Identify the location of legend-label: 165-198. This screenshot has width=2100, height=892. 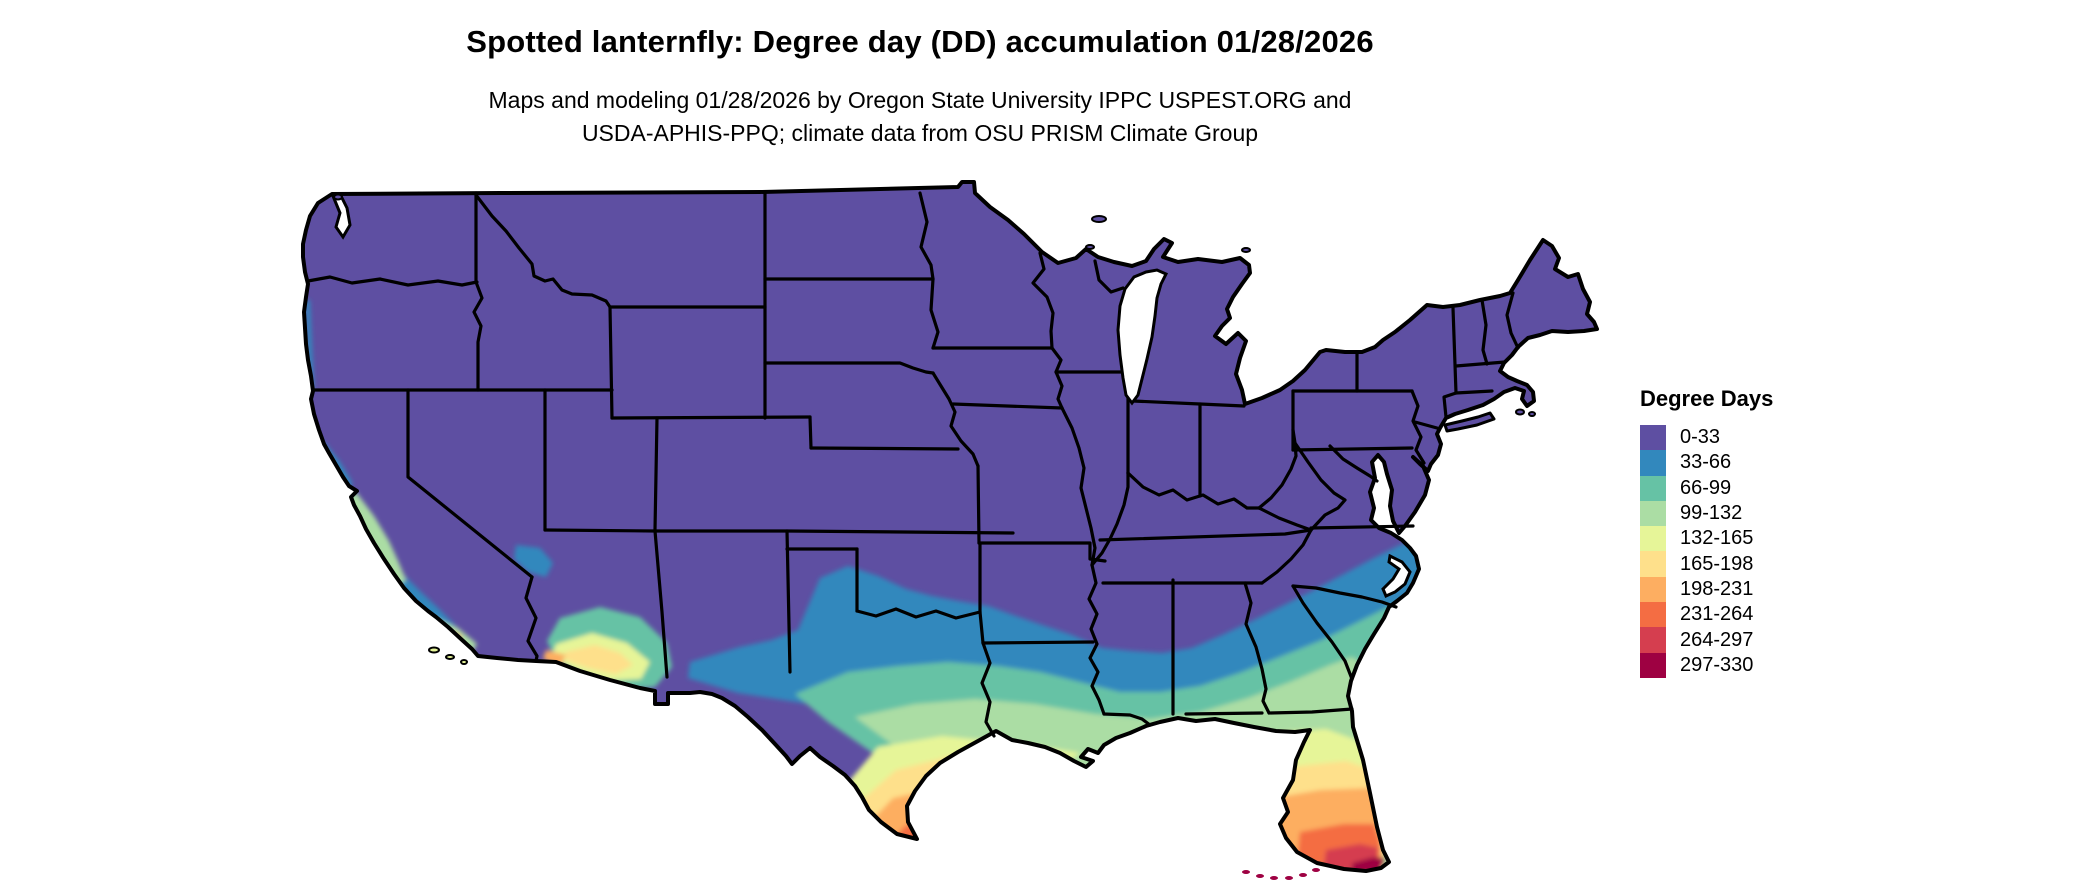
(1717, 563).